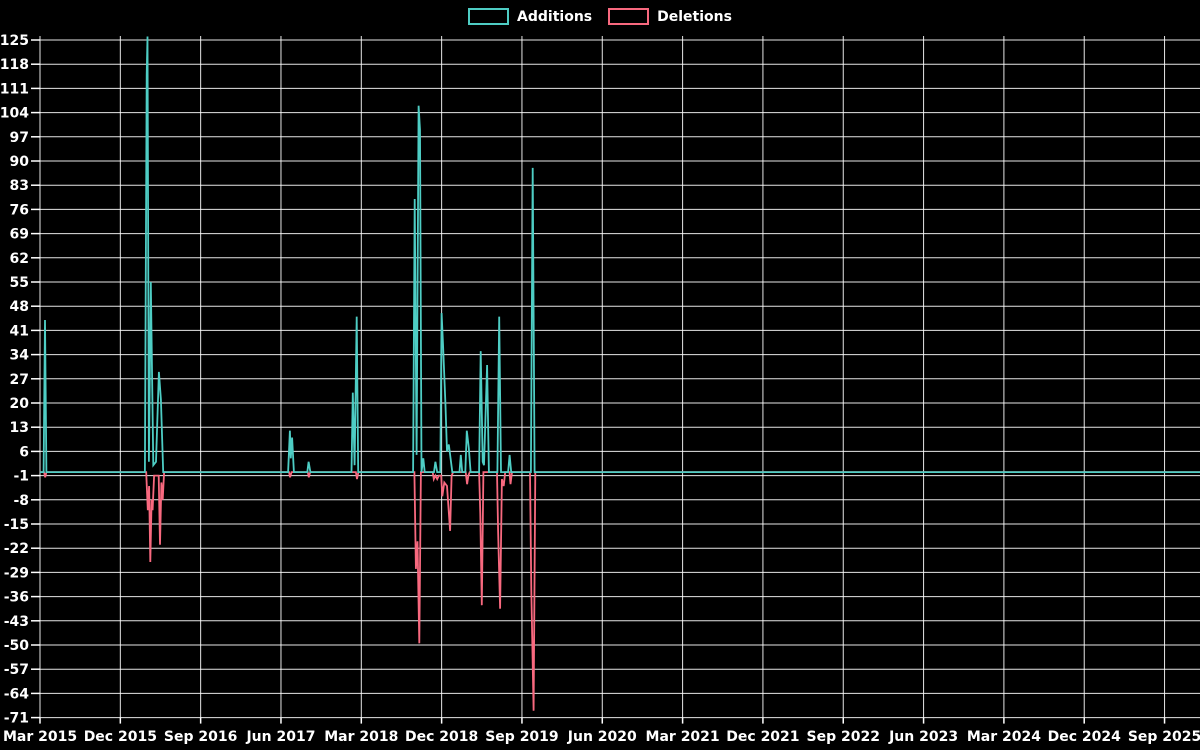 The image size is (1200, 750). I want to click on x-tick-label: Jun 2020, so click(602, 737).